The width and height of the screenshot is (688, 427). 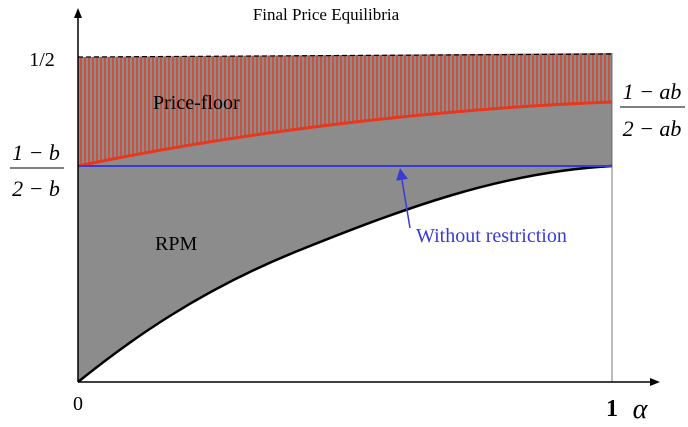 What do you see at coordinates (345, 134) in the screenshot?
I see `red-curve` at bounding box center [345, 134].